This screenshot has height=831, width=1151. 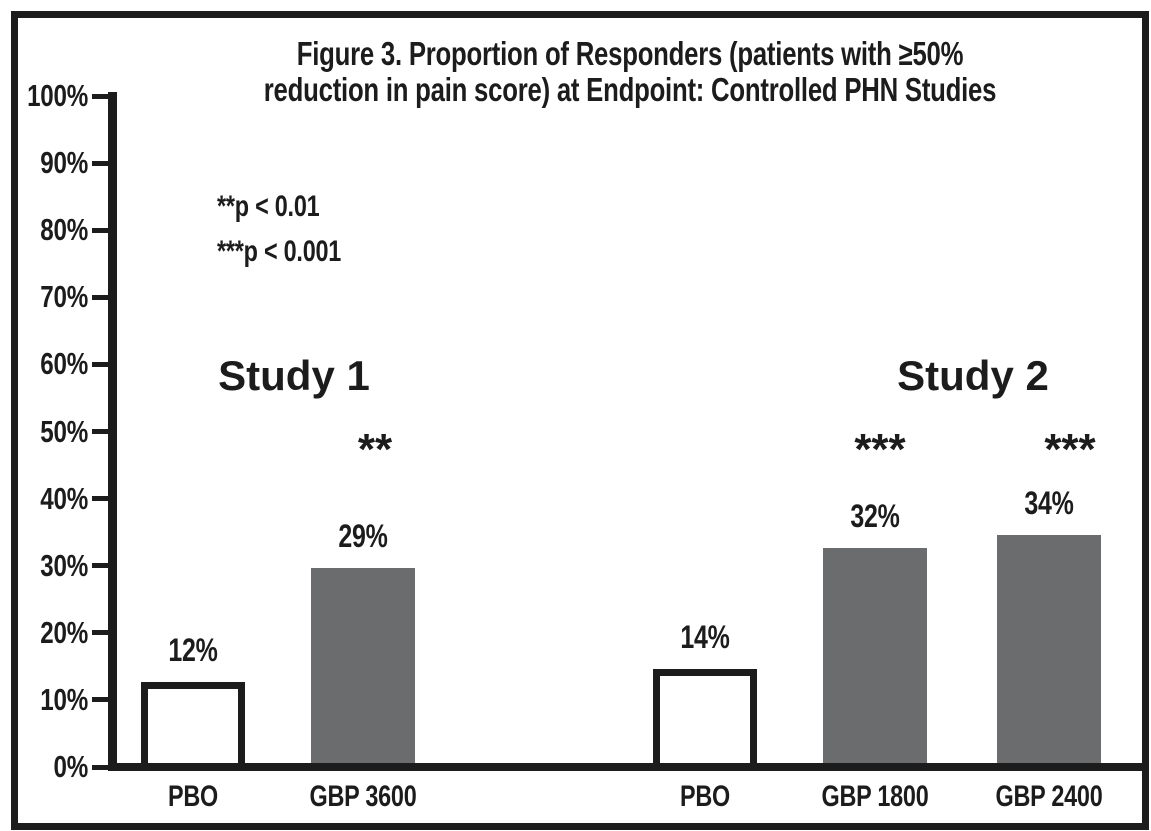 I want to click on significance-marker-4: ***, so click(x=1070, y=449).